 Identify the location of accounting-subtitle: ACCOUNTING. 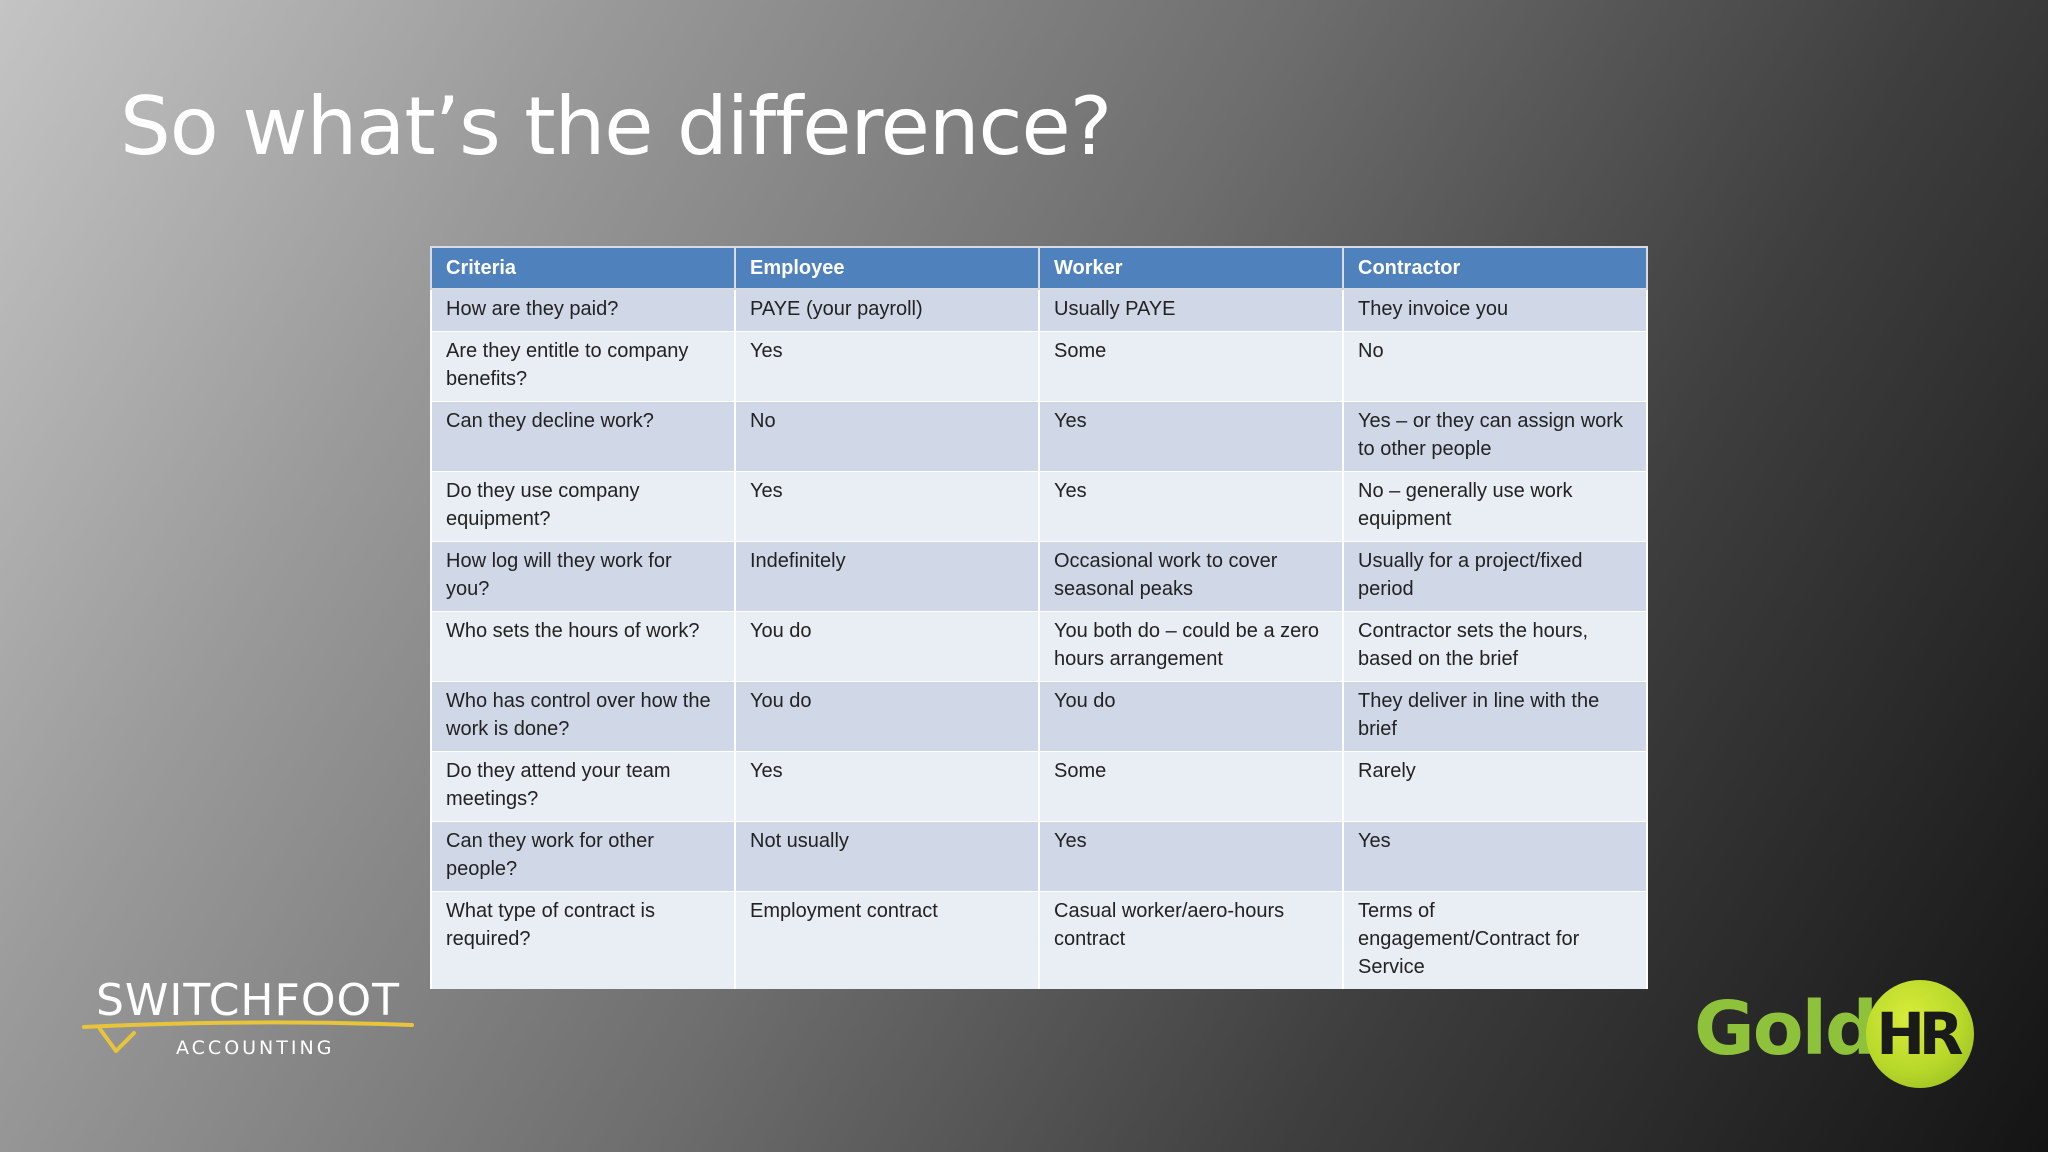
(255, 1048).